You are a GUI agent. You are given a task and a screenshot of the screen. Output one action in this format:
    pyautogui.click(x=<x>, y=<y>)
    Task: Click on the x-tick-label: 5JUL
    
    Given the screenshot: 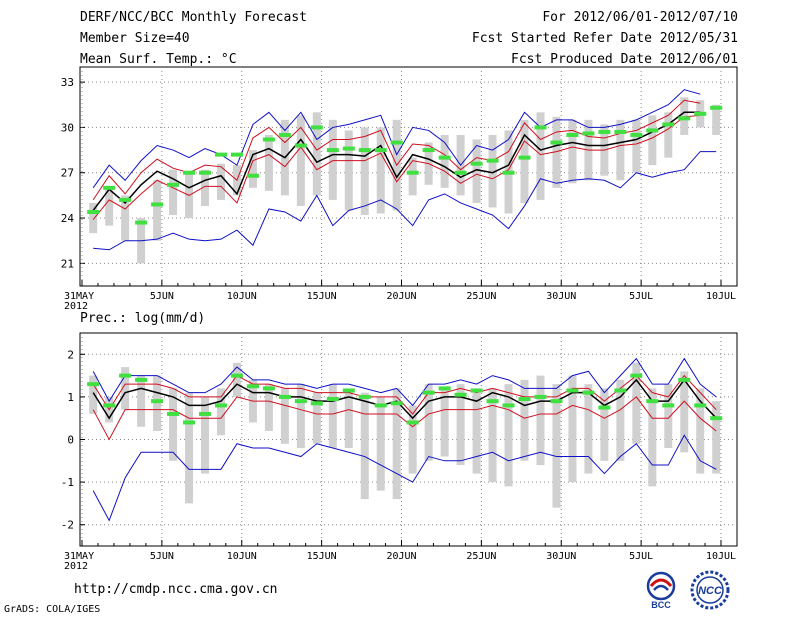 What is the action you would take?
    pyautogui.click(x=641, y=296)
    